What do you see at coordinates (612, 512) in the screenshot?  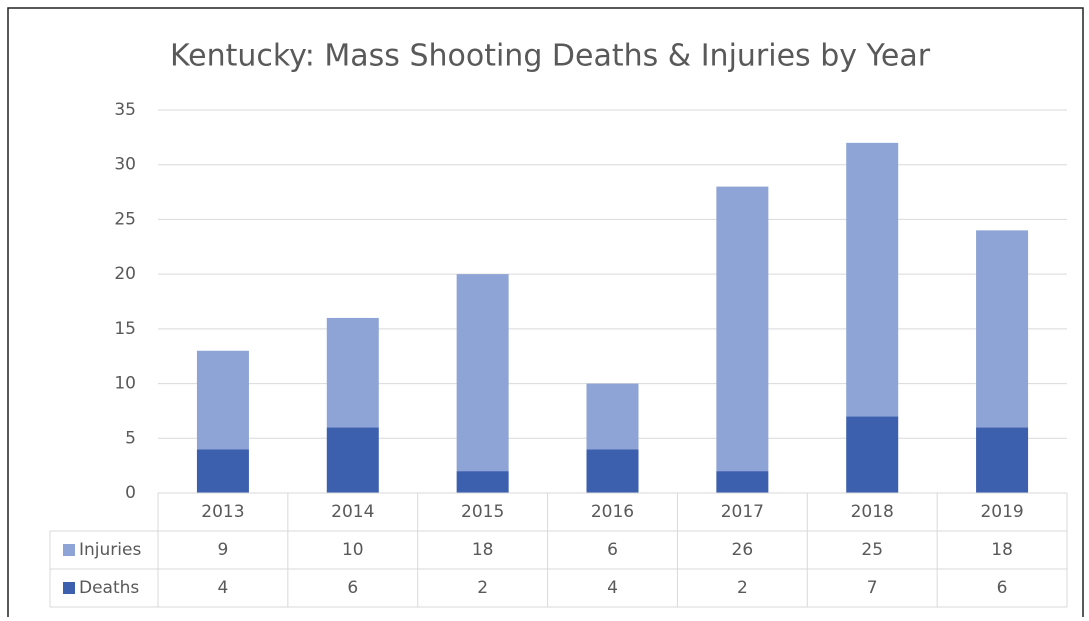 I see `x-tick-label: 2016` at bounding box center [612, 512].